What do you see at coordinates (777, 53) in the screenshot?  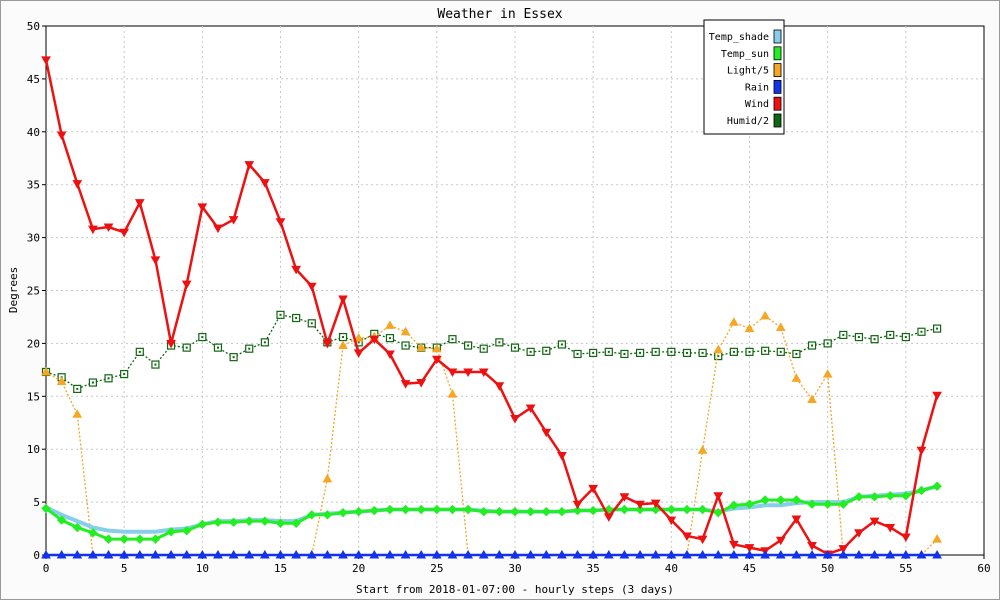 I see `legend-swatch-temp-sun` at bounding box center [777, 53].